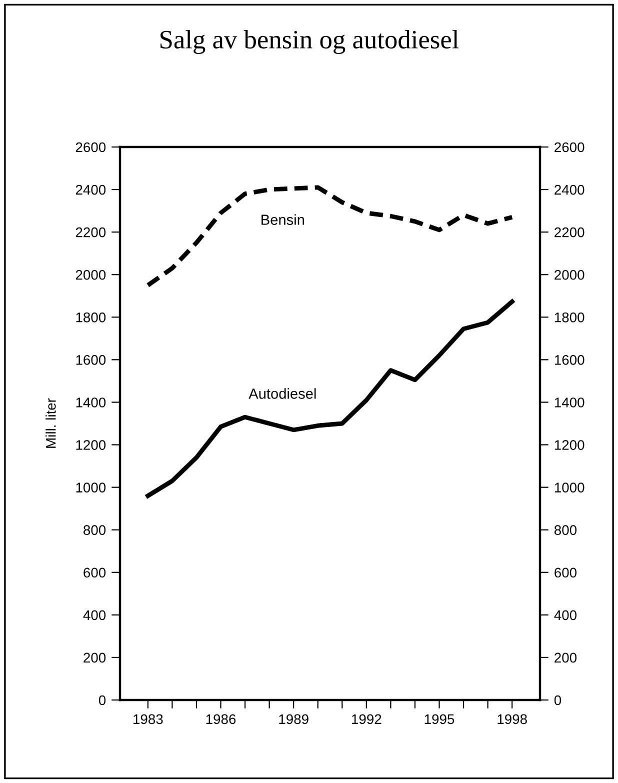 This screenshot has width=618, height=783. Describe the element at coordinates (282, 393) in the screenshot. I see `series-label: Autodiesel` at that location.